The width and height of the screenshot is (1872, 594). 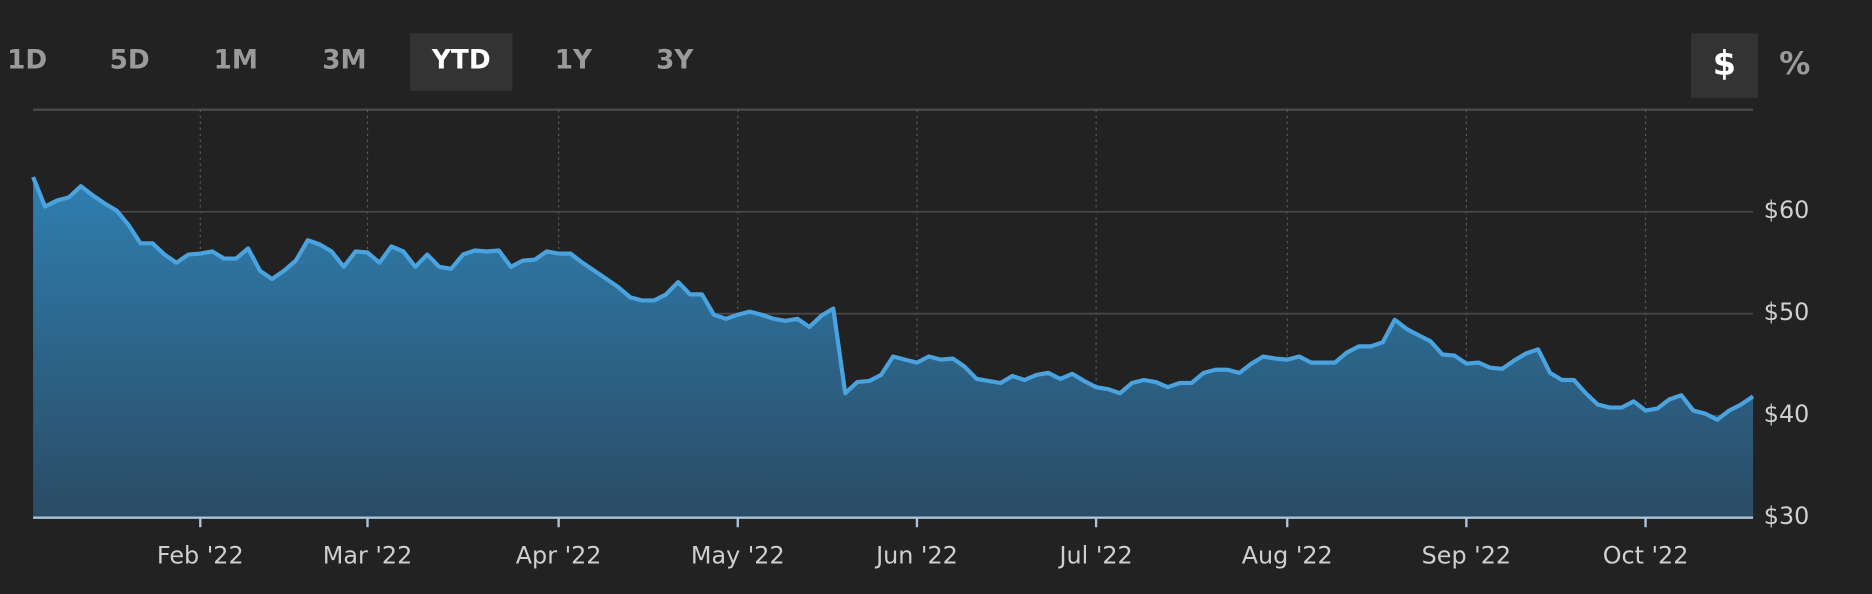 What do you see at coordinates (738, 556) in the screenshot?
I see `x-tick-label: May '22` at bounding box center [738, 556].